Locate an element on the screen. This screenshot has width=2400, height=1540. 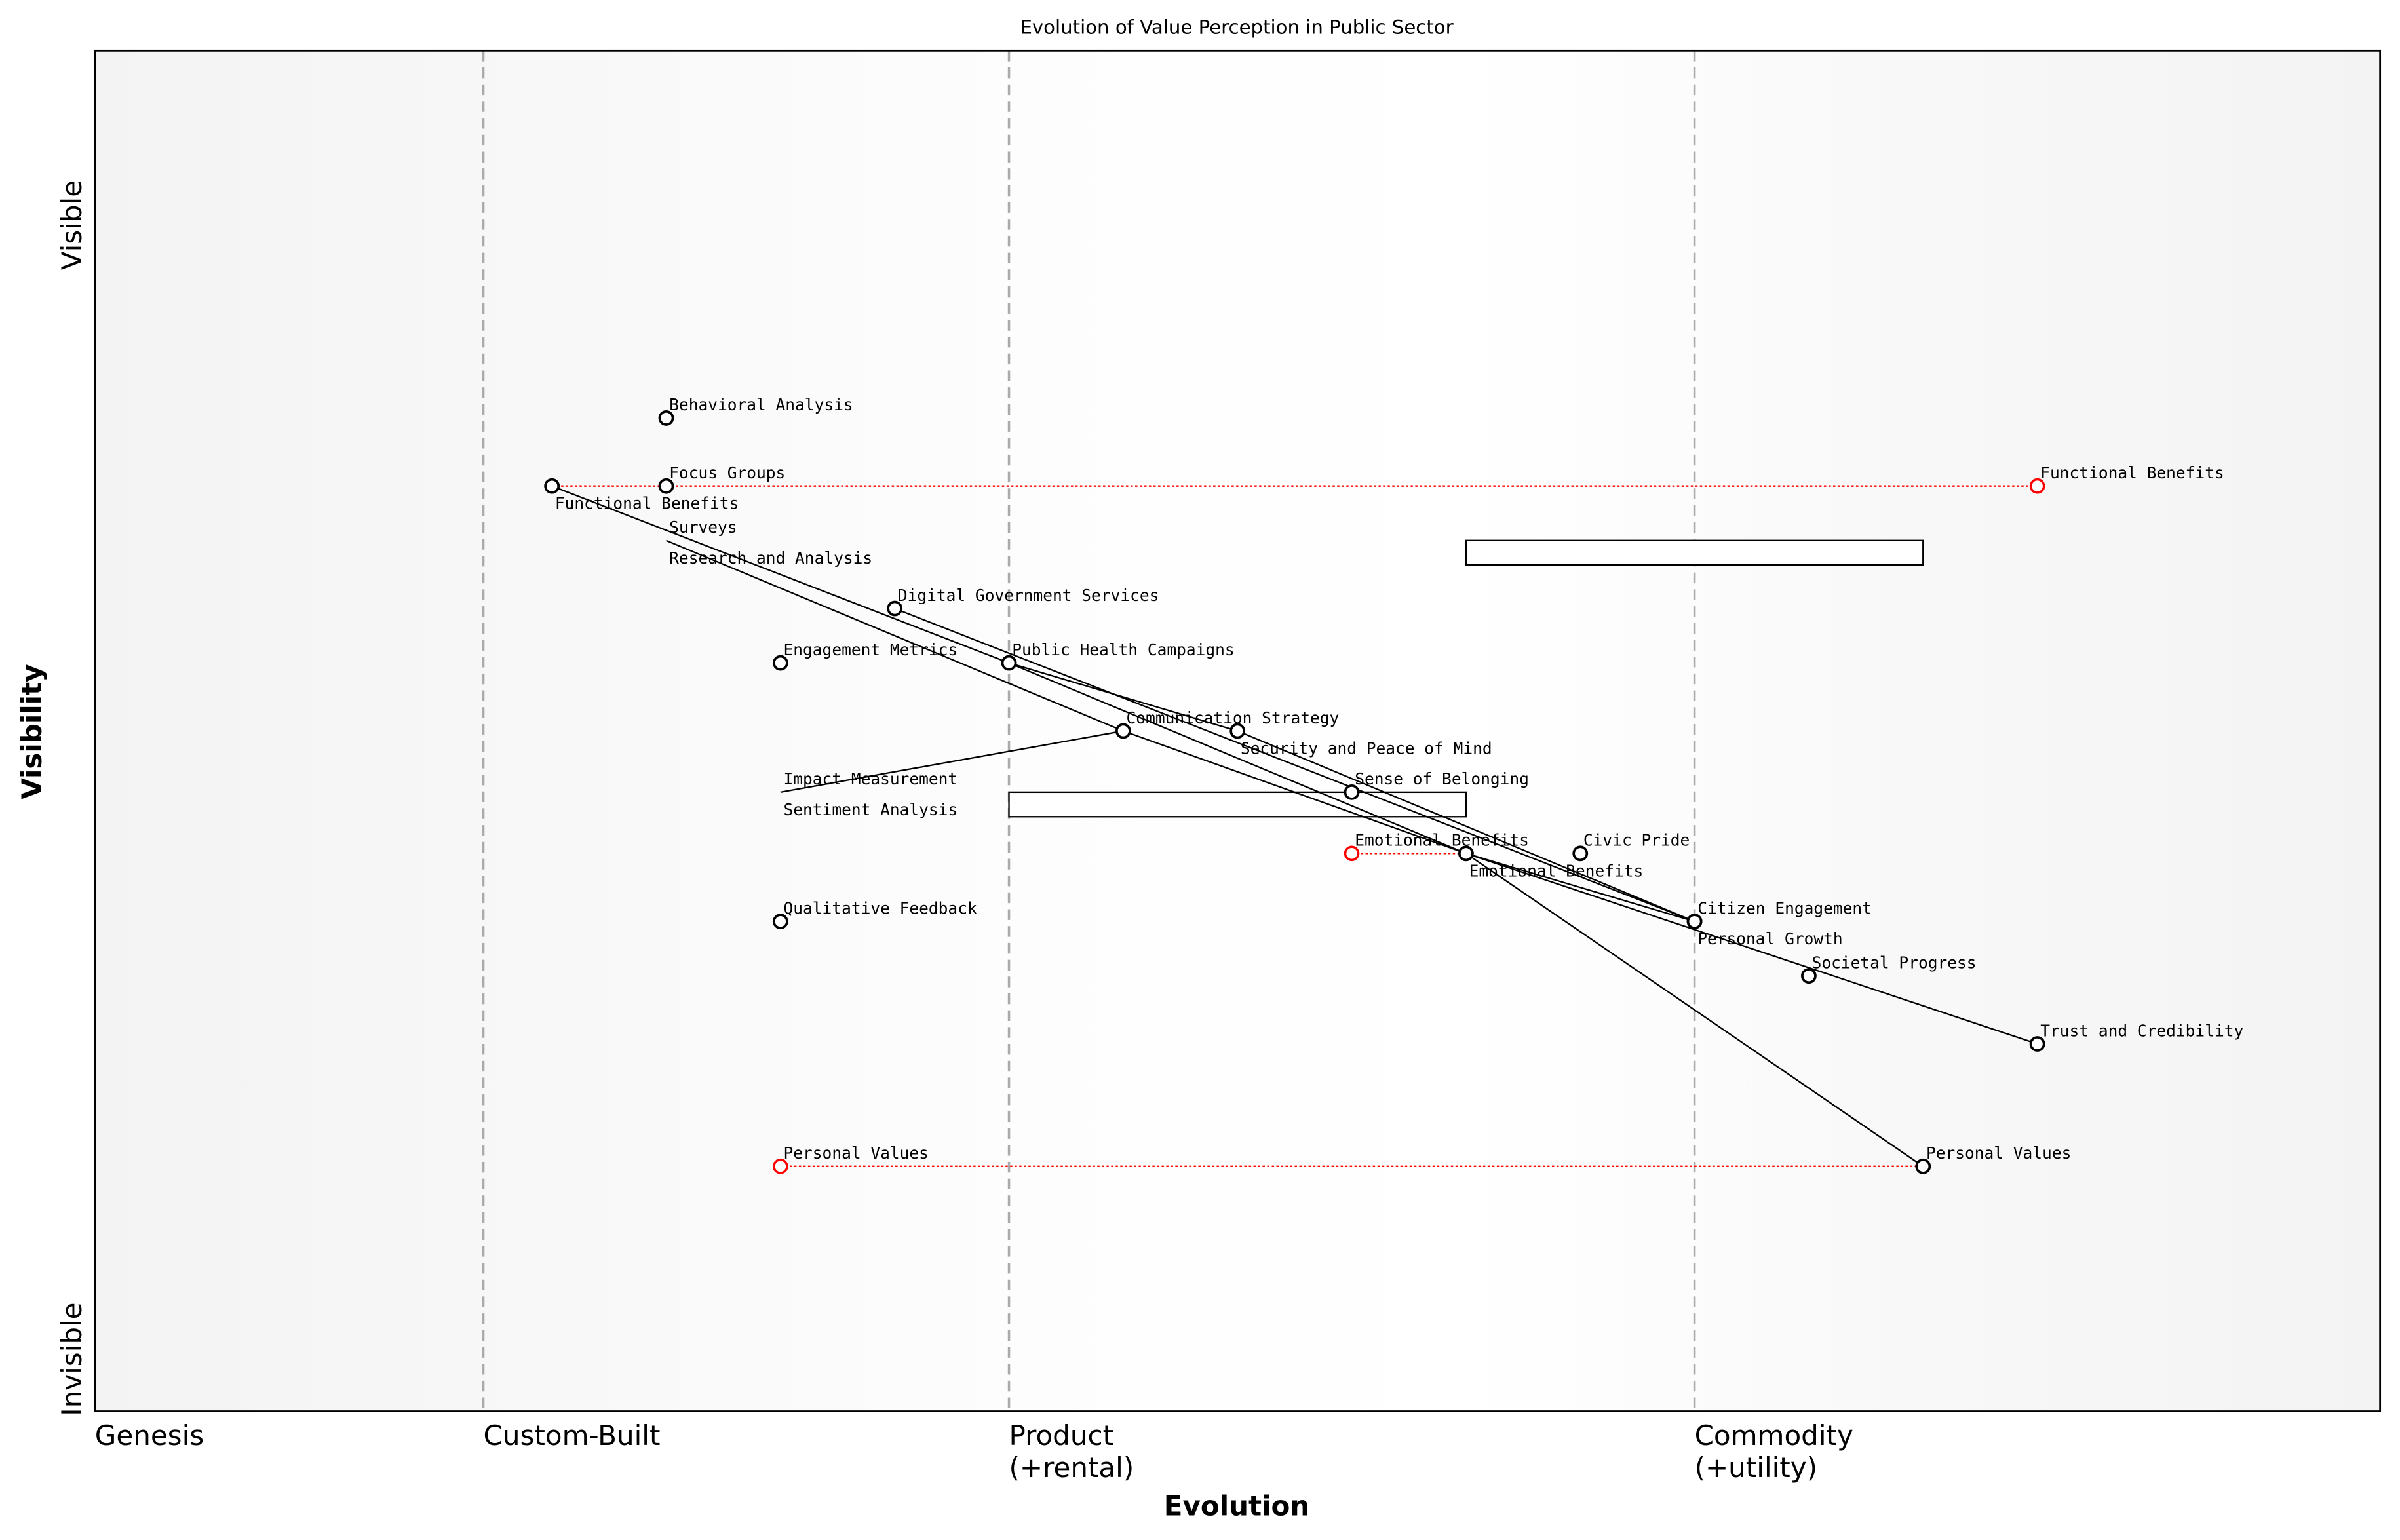
component-label: Digital Government Services is located at coordinates (1028, 595).